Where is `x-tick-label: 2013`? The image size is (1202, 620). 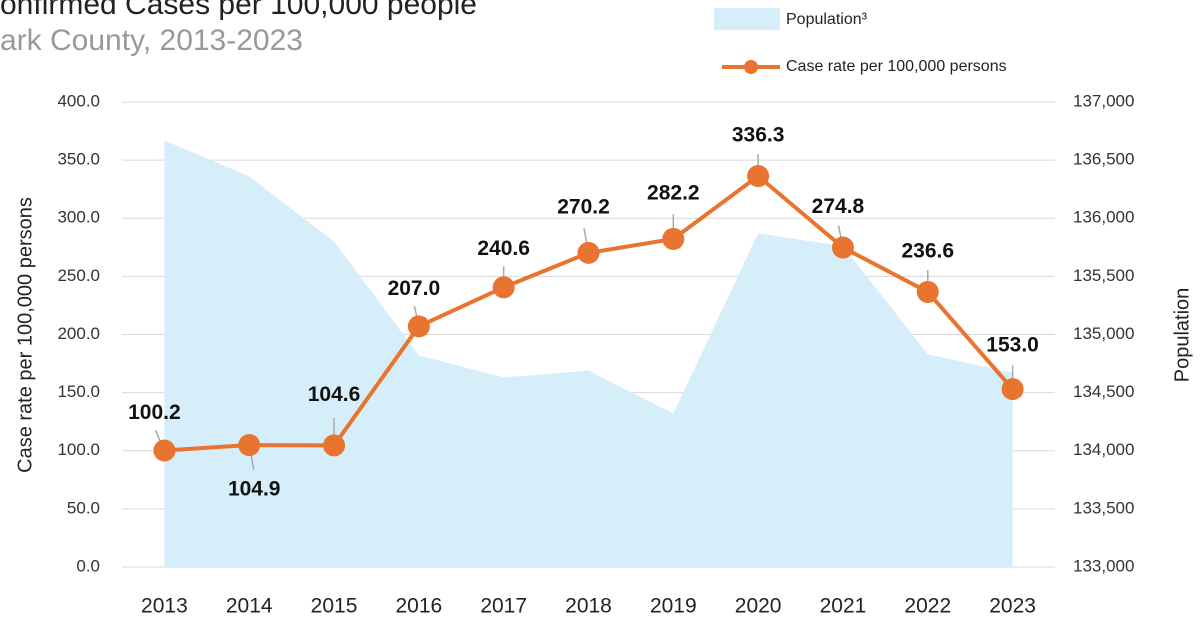
x-tick-label: 2013 is located at coordinates (164, 606).